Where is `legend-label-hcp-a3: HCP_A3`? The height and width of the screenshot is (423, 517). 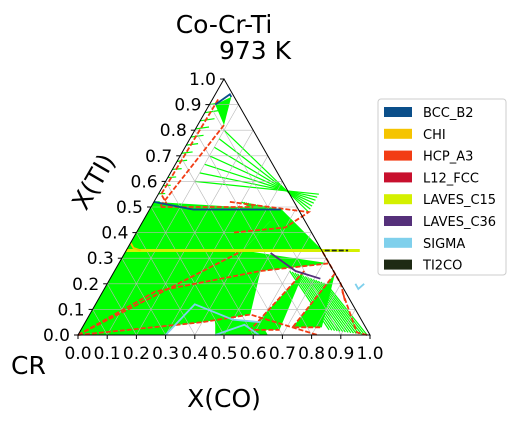 legend-label-hcp-a3: HCP_A3 is located at coordinates (448, 157).